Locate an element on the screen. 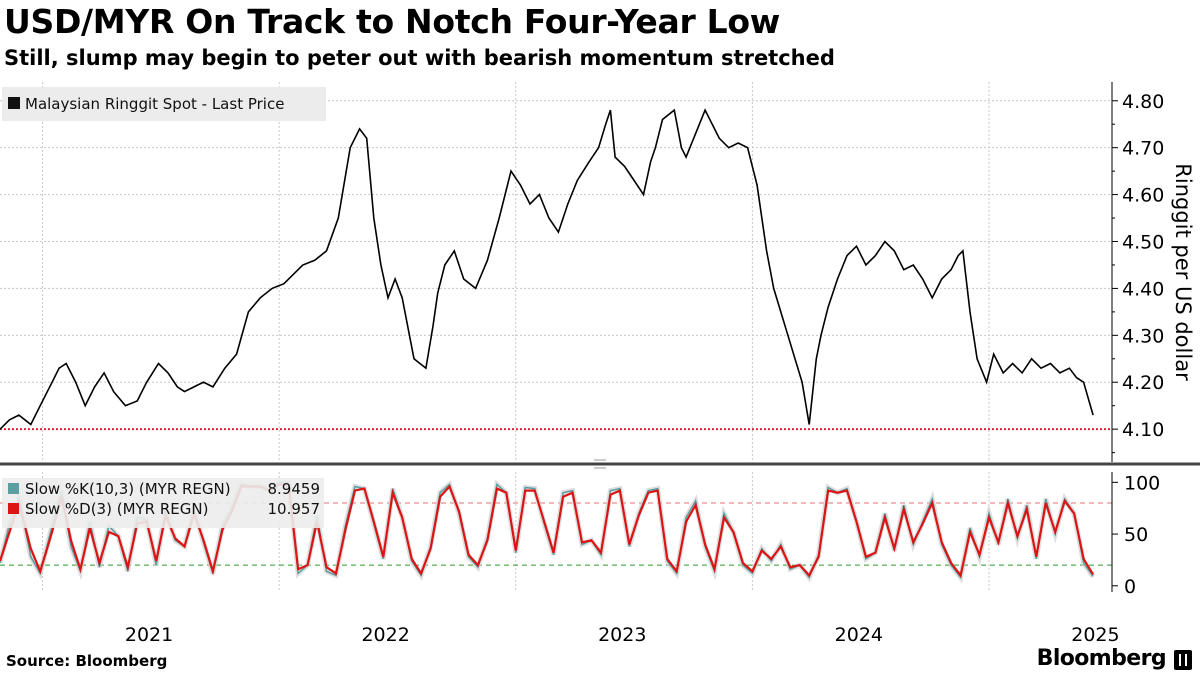 The image size is (1200, 675). legend-value-k: 8.9459 is located at coordinates (294, 489).